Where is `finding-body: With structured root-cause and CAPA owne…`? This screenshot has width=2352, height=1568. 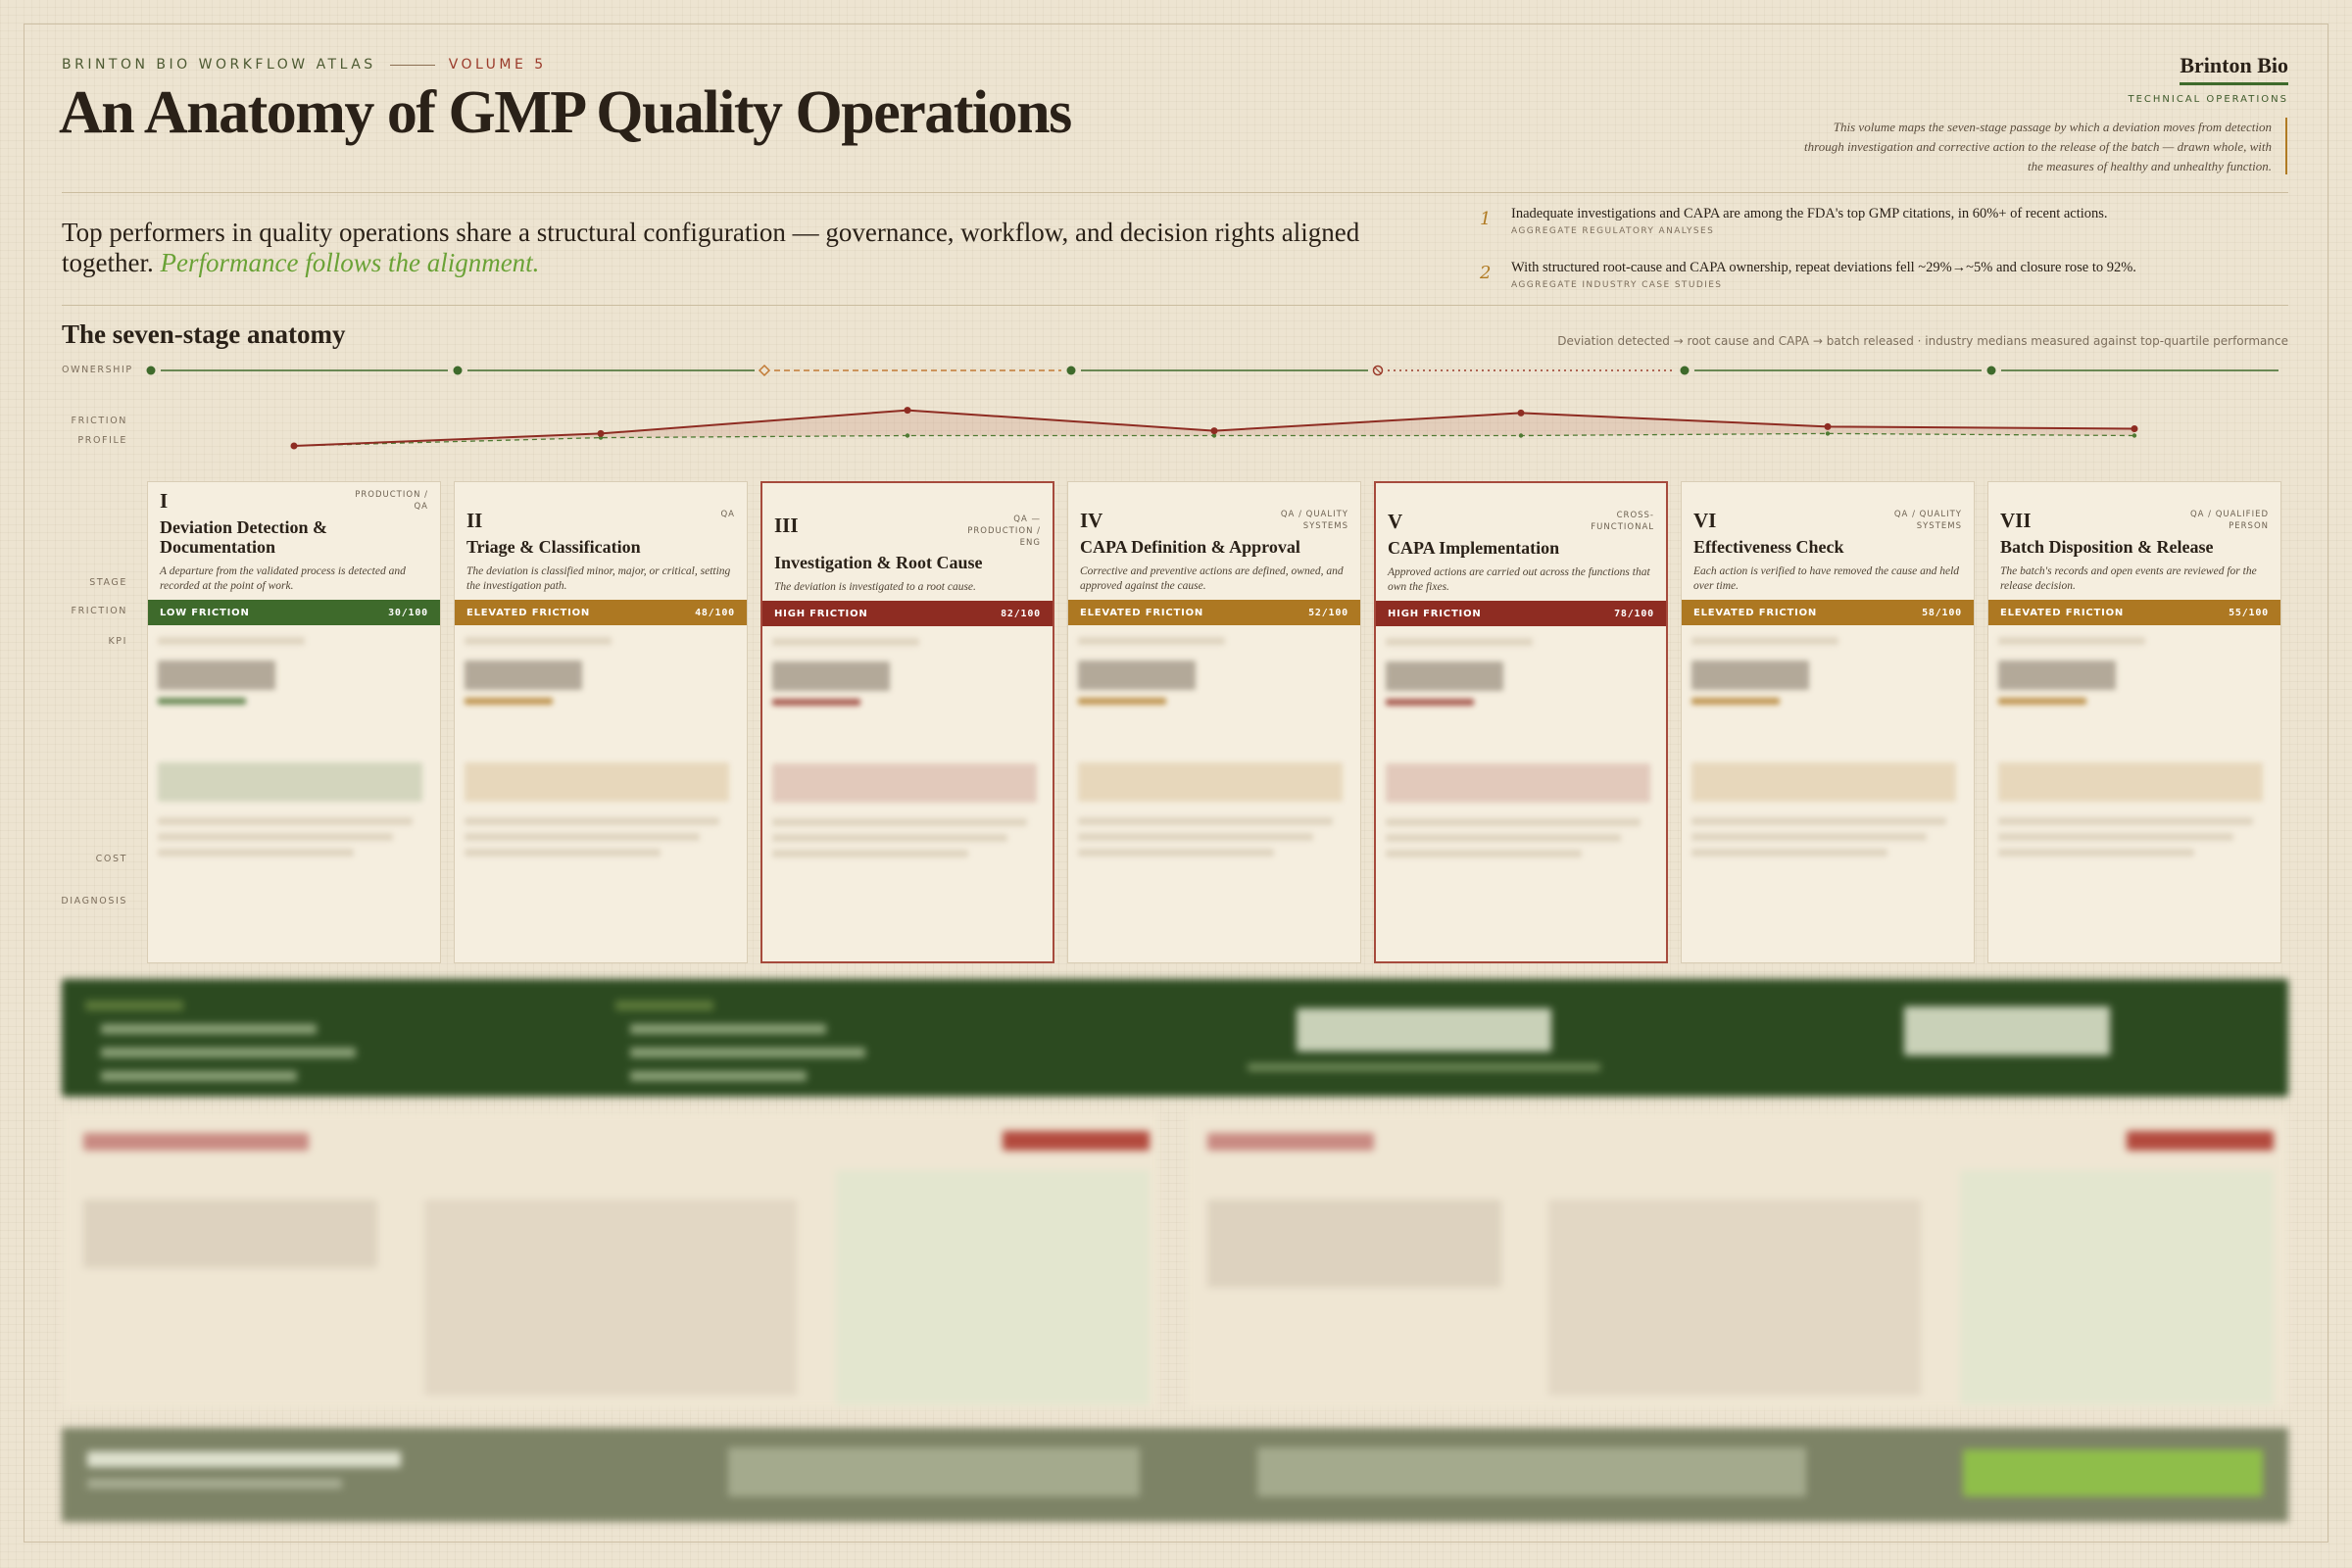 finding-body: With structured root-cause and CAPA owne… is located at coordinates (1823, 274).